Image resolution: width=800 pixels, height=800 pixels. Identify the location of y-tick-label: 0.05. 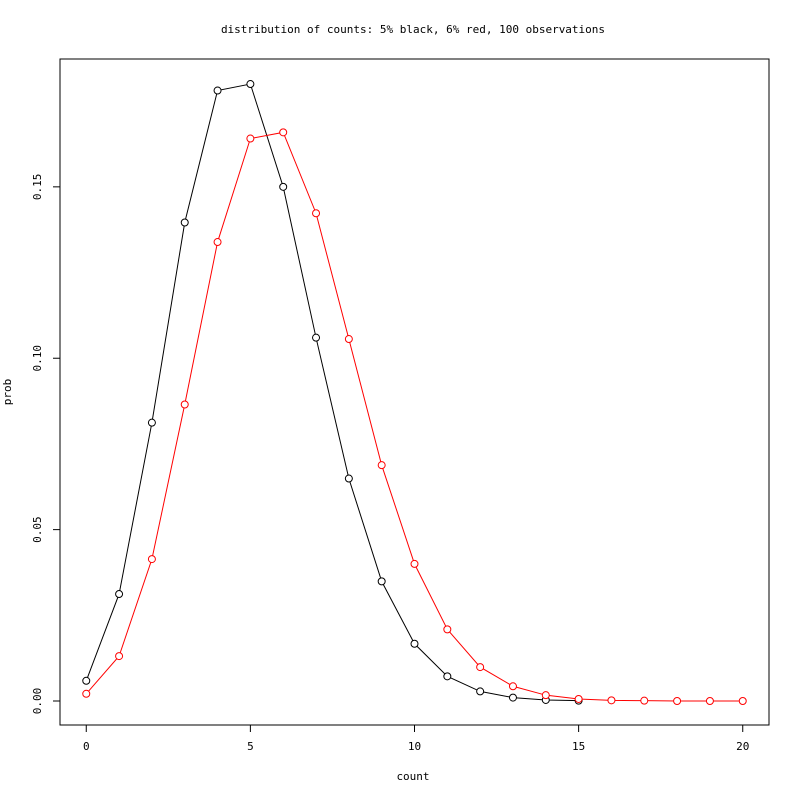
(37, 529).